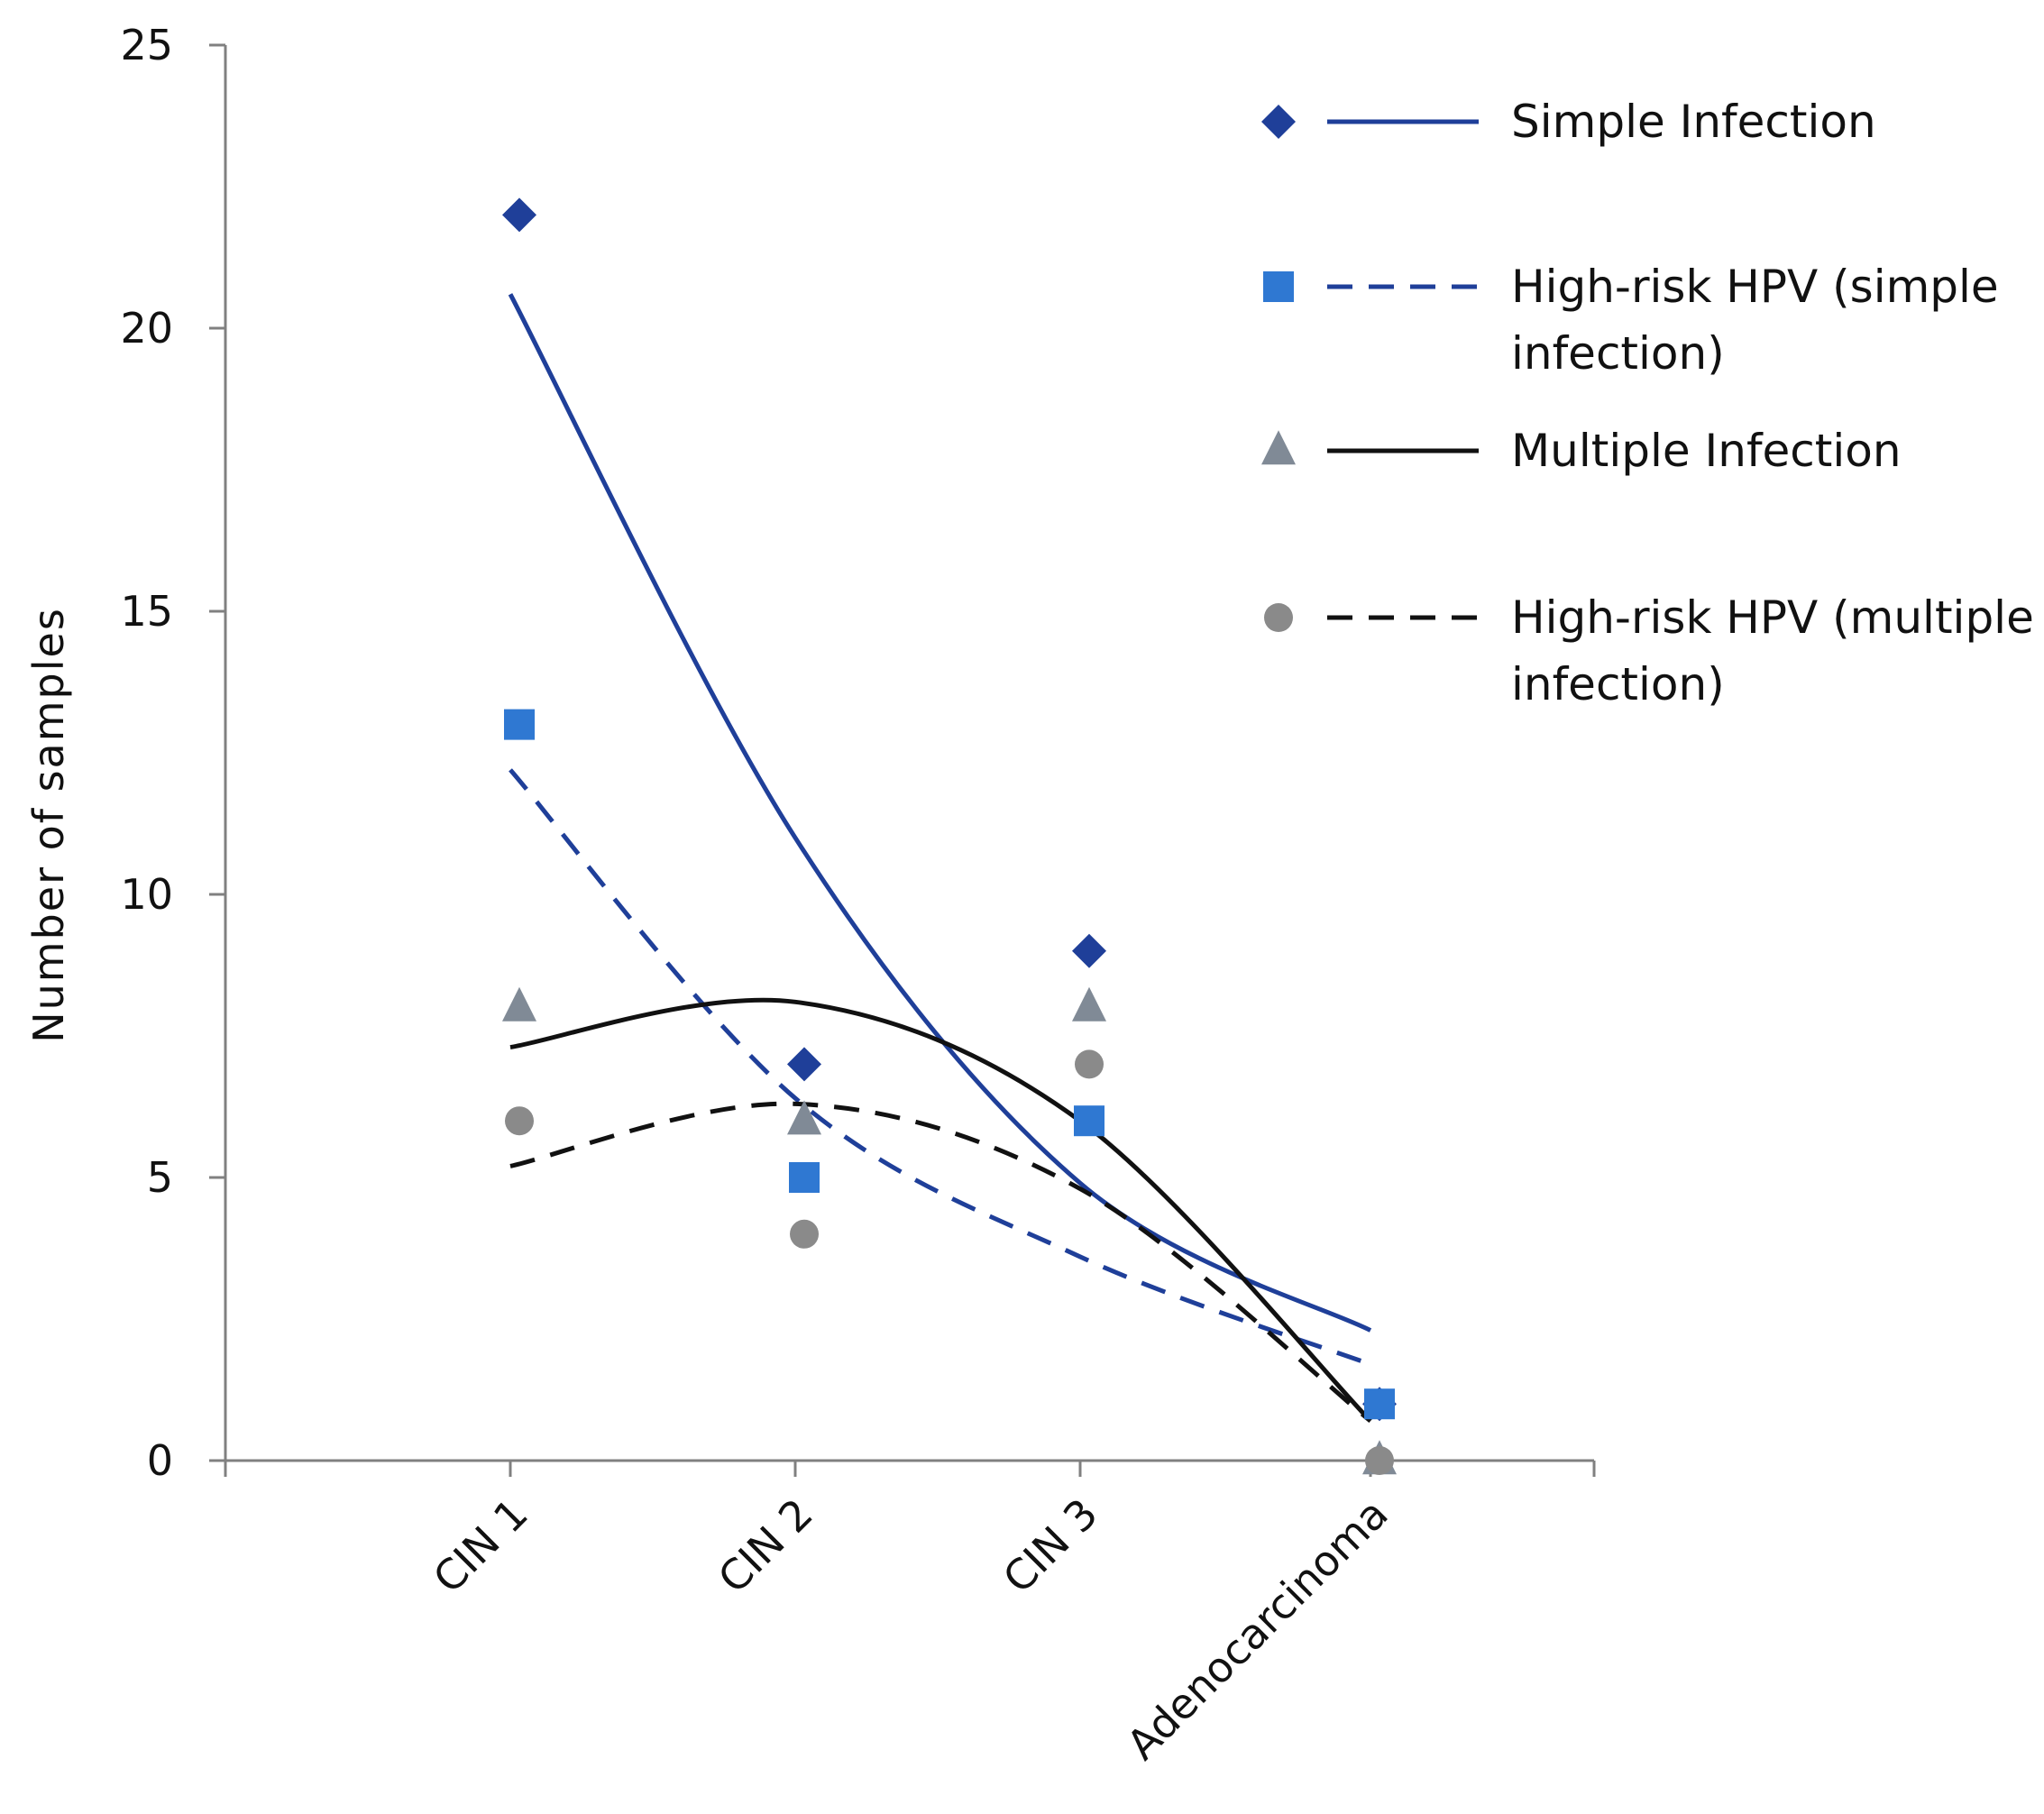 Image resolution: width=2044 pixels, height=1814 pixels. What do you see at coordinates (1693, 122) in the screenshot?
I see `legend-label: Simple Infection` at bounding box center [1693, 122].